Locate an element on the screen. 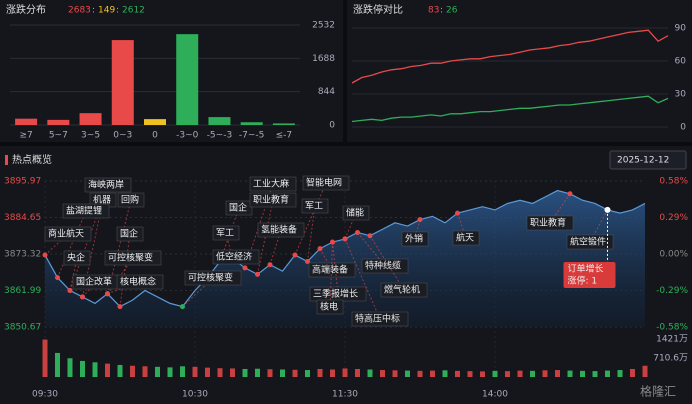 The image size is (692, 404). panel-title: 涨跌停对比 is located at coordinates (378, 9).